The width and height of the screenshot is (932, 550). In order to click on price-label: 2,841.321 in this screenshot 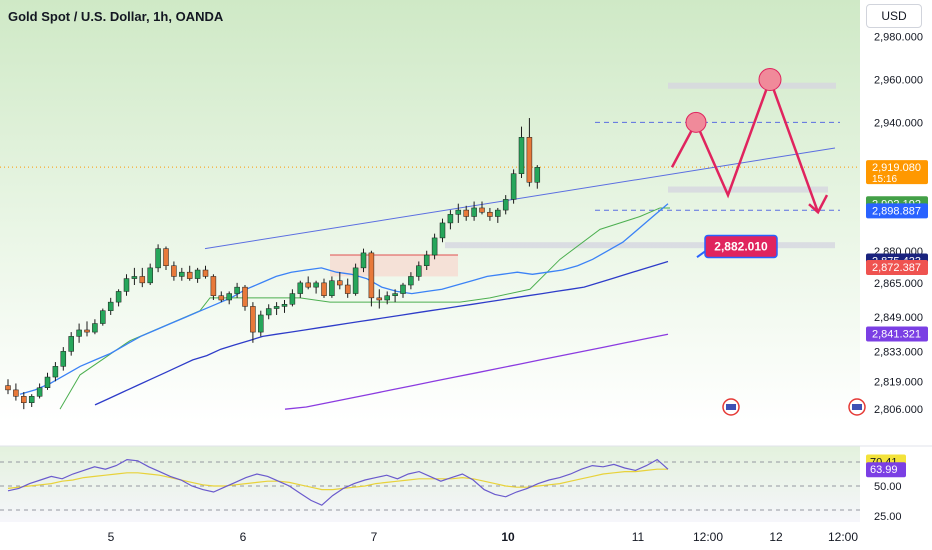, I will do `click(896, 335)`.